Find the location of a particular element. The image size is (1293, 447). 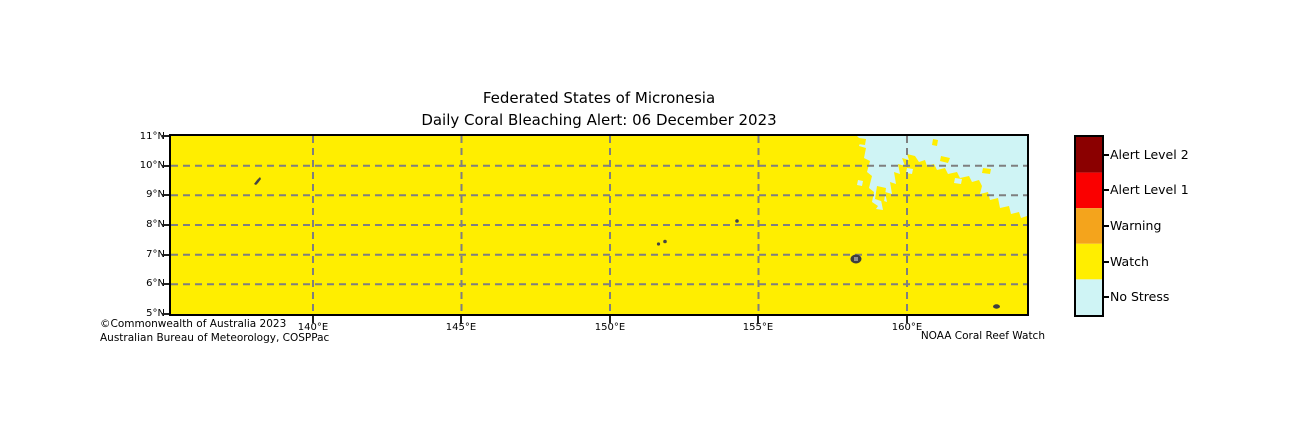

x-axis-label-155e: 155°E is located at coordinates (758, 327).